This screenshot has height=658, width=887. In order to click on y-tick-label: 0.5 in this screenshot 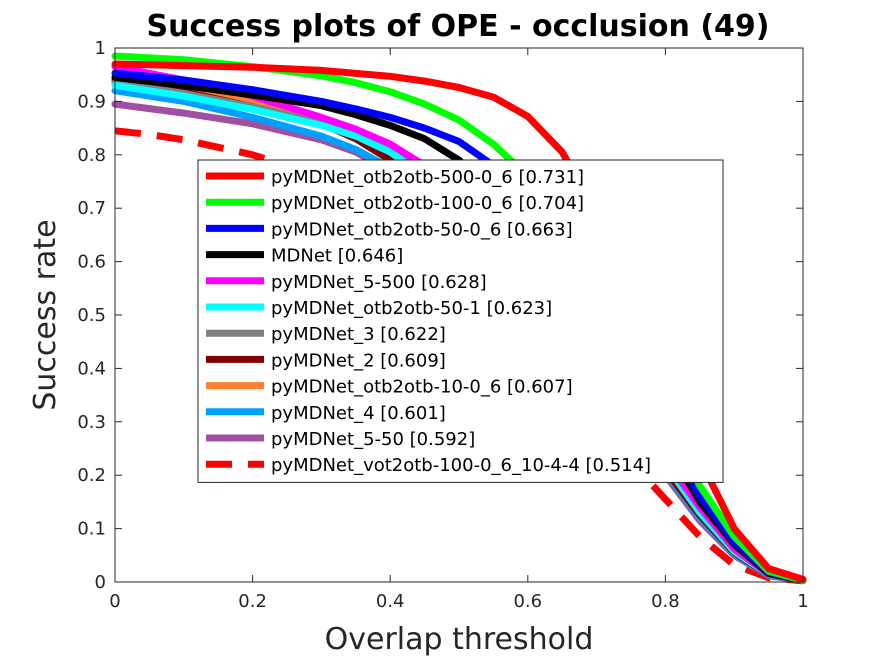, I will do `click(91, 315)`.